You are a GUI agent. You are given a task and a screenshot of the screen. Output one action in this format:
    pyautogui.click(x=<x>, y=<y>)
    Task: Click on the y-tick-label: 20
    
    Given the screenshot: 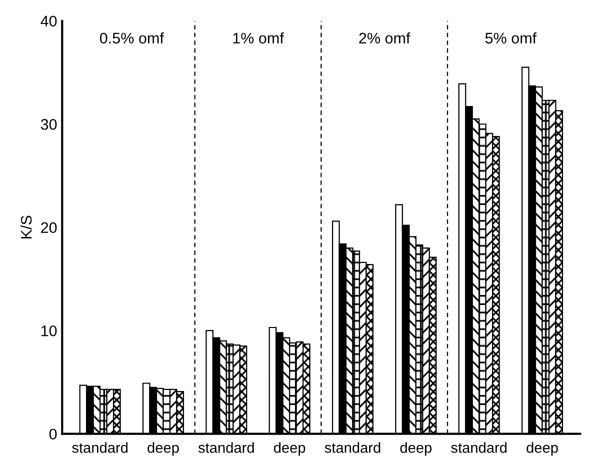 What is the action you would take?
    pyautogui.click(x=49, y=228)
    